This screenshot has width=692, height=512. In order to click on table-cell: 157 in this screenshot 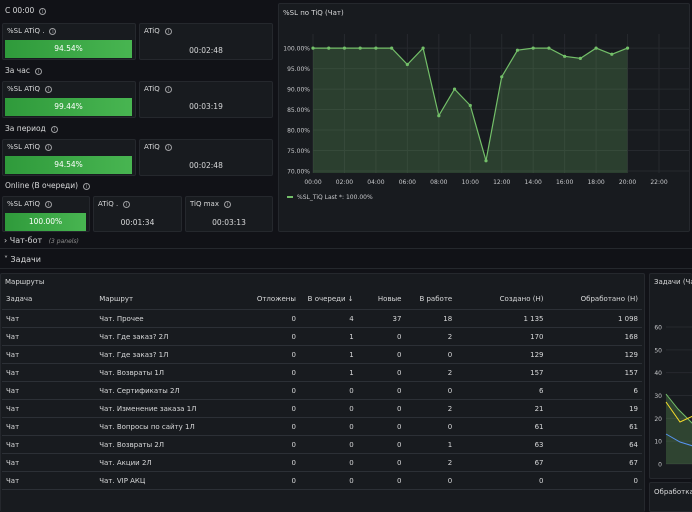, I will do `click(502, 372)`.